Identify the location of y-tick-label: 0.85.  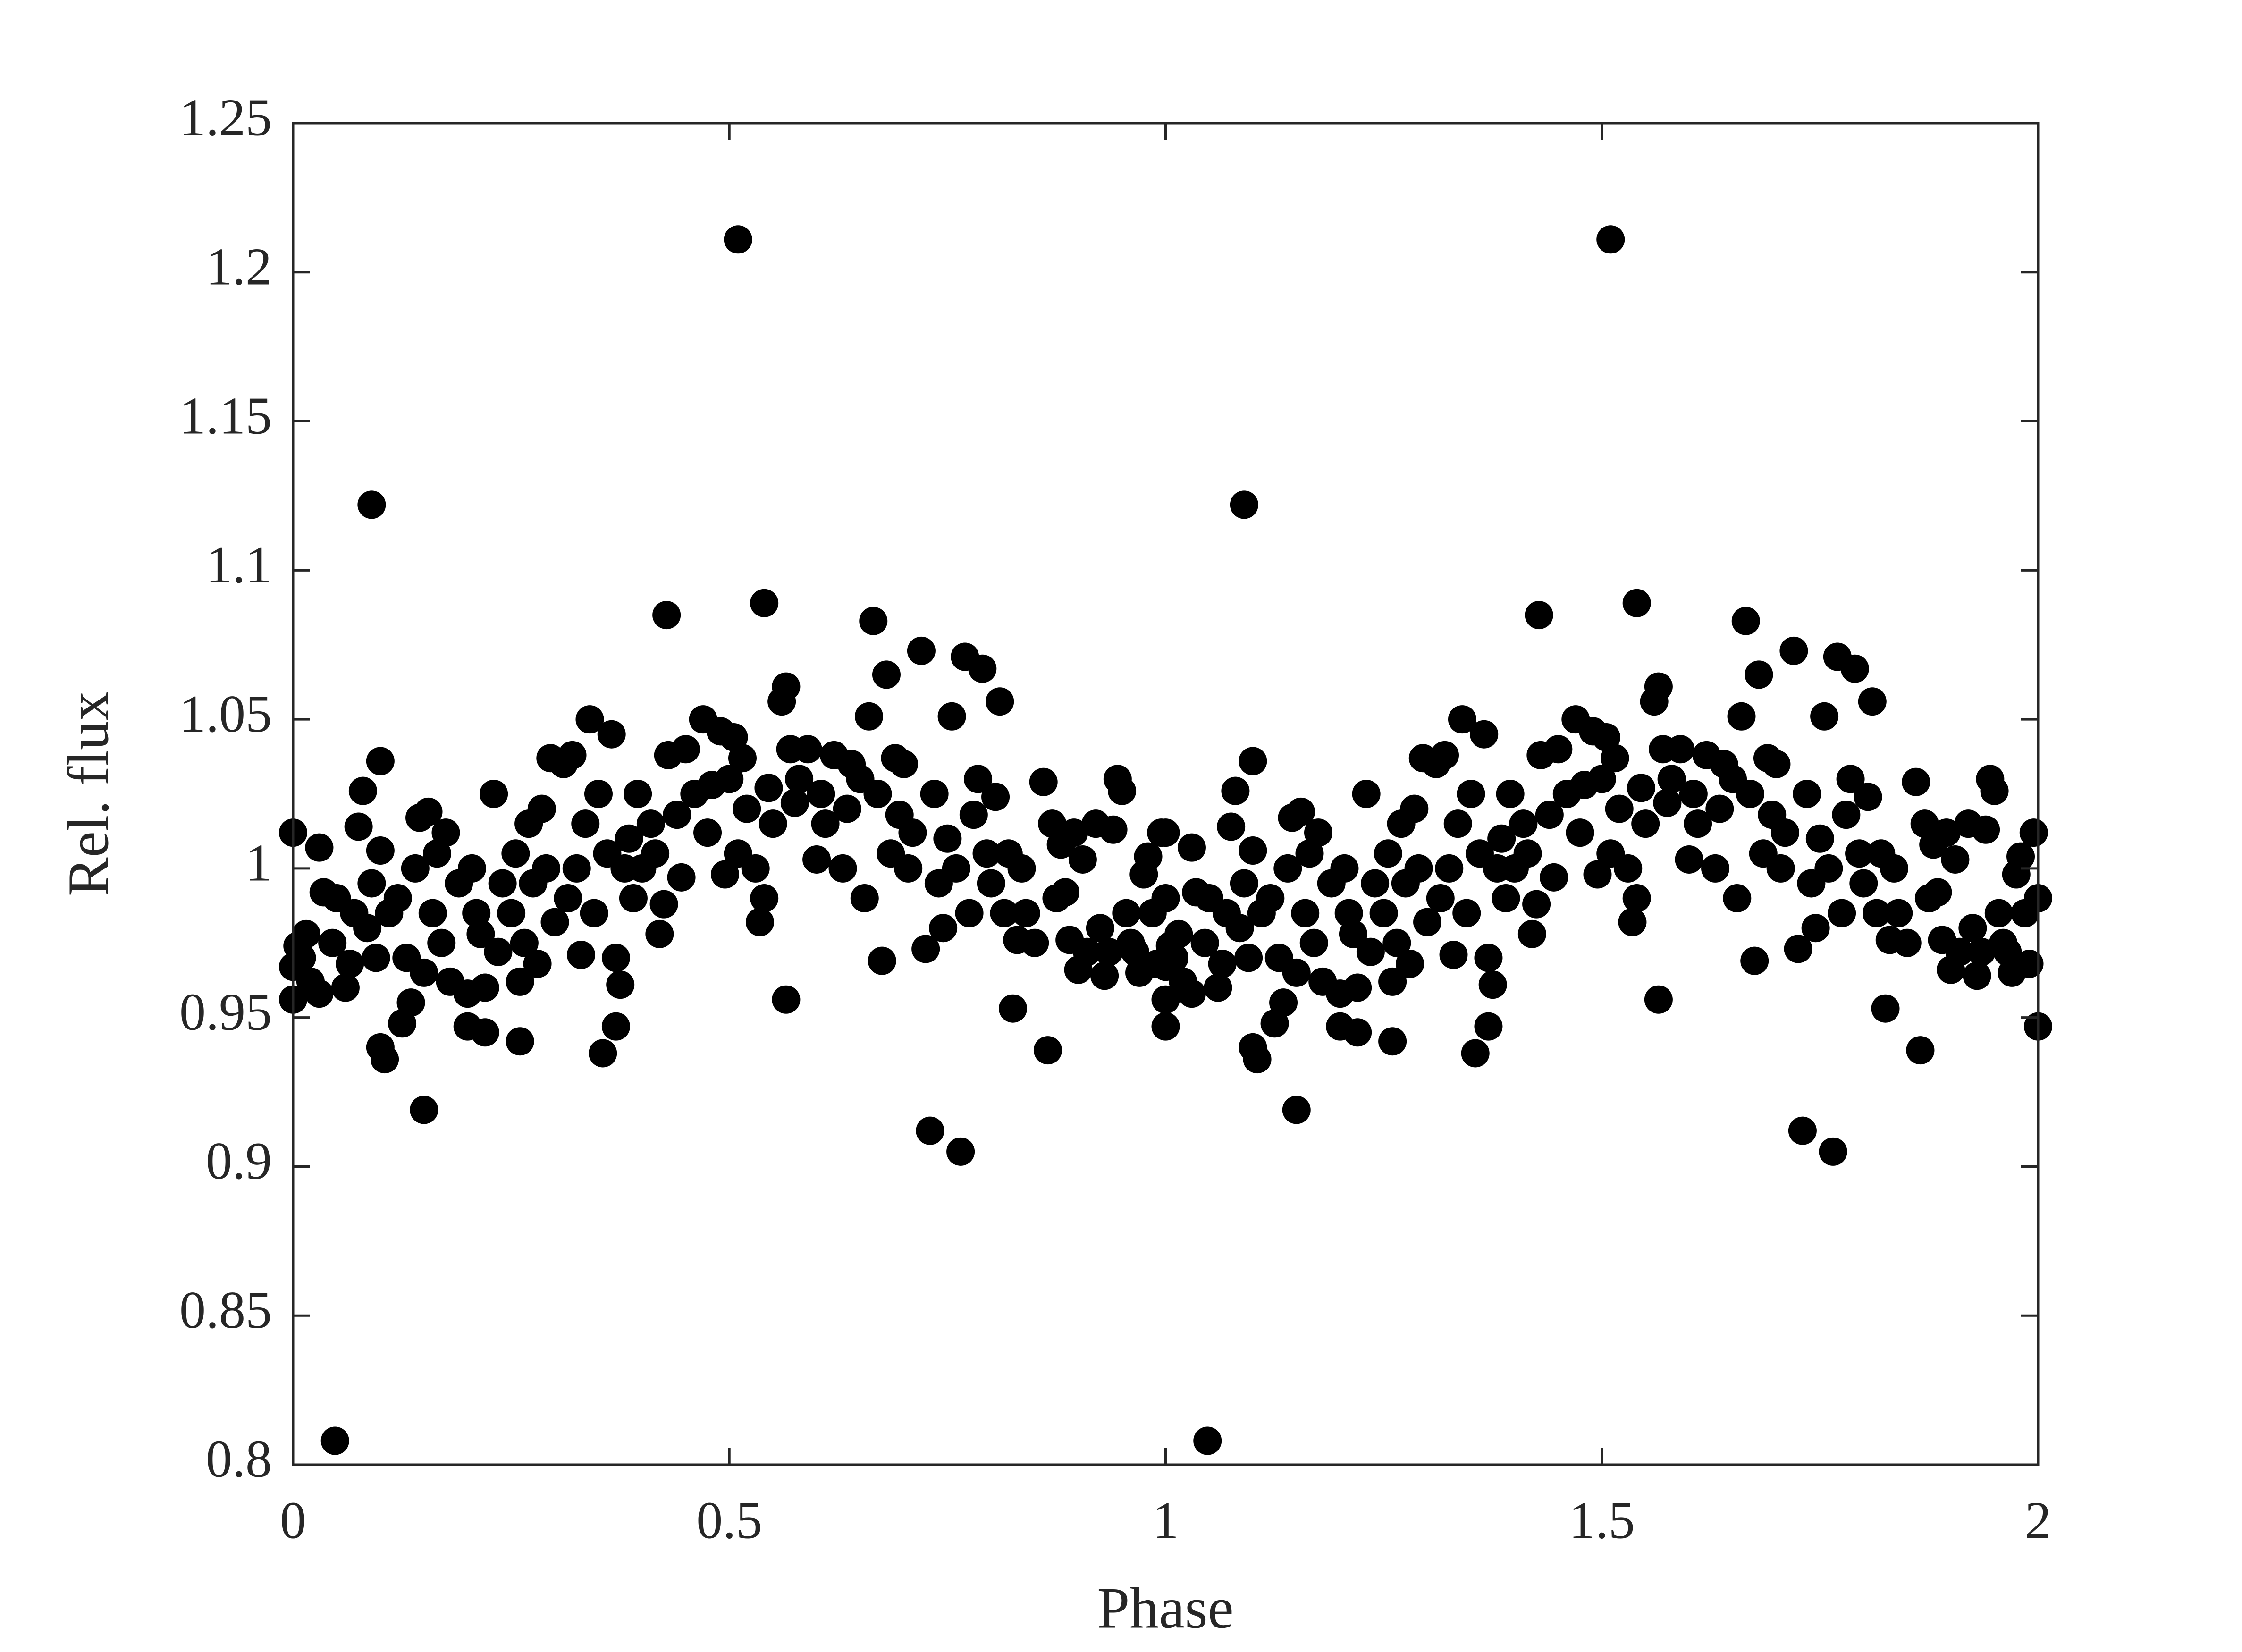
(225, 1310).